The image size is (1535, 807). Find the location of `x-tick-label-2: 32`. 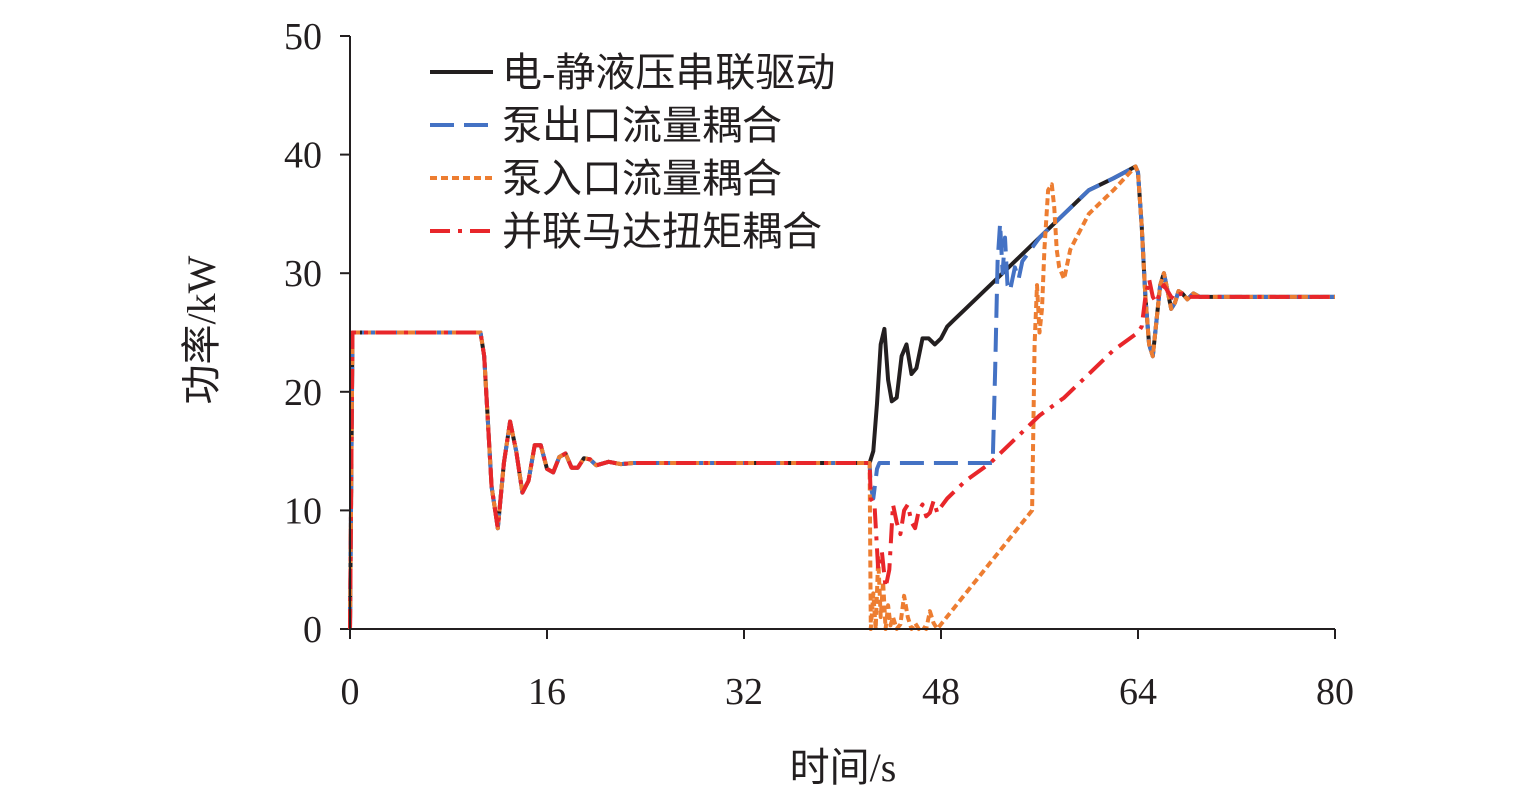

x-tick-label-2: 32 is located at coordinates (744, 692).